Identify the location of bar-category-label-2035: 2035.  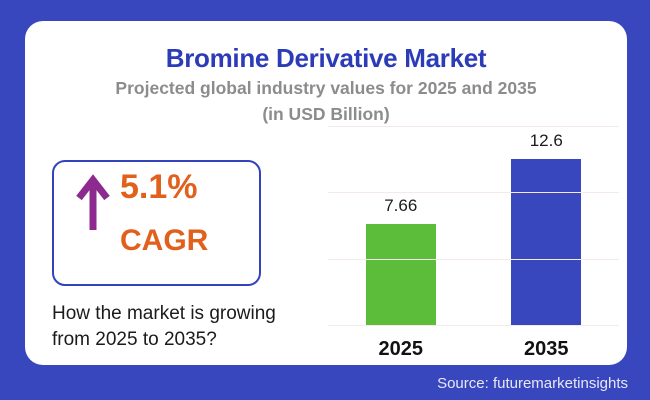
(546, 349).